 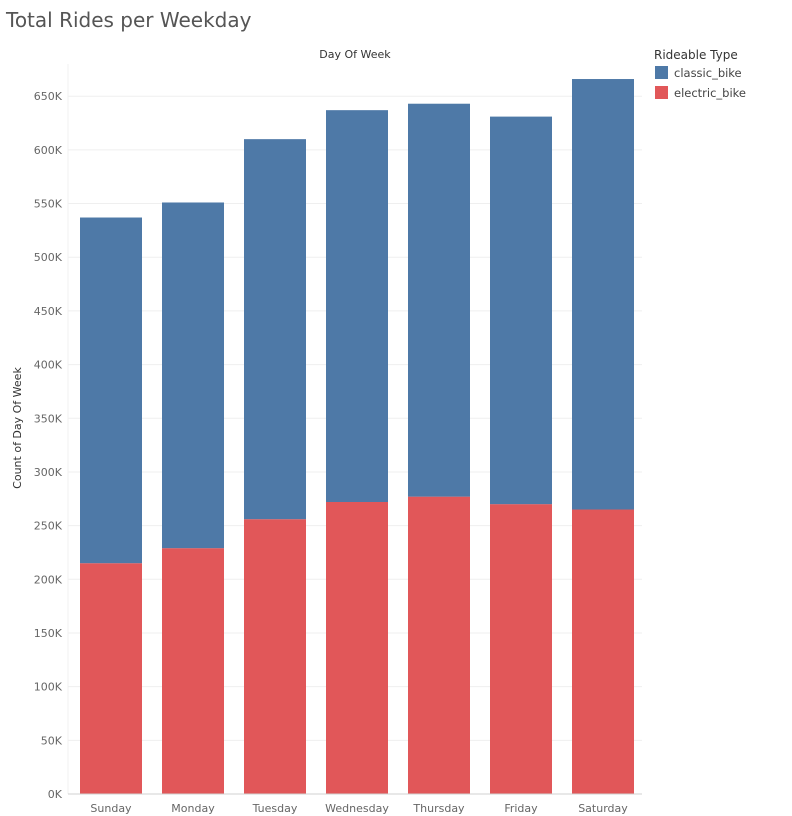 I want to click on bar-electric_bike-sunday, so click(x=111, y=678).